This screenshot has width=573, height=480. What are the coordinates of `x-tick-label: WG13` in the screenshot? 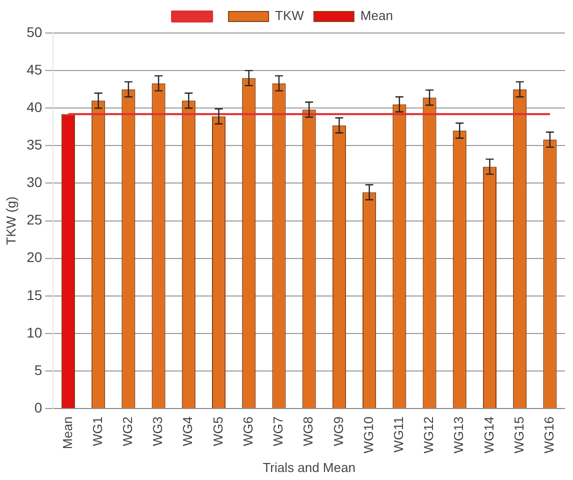 It's located at (458, 435).